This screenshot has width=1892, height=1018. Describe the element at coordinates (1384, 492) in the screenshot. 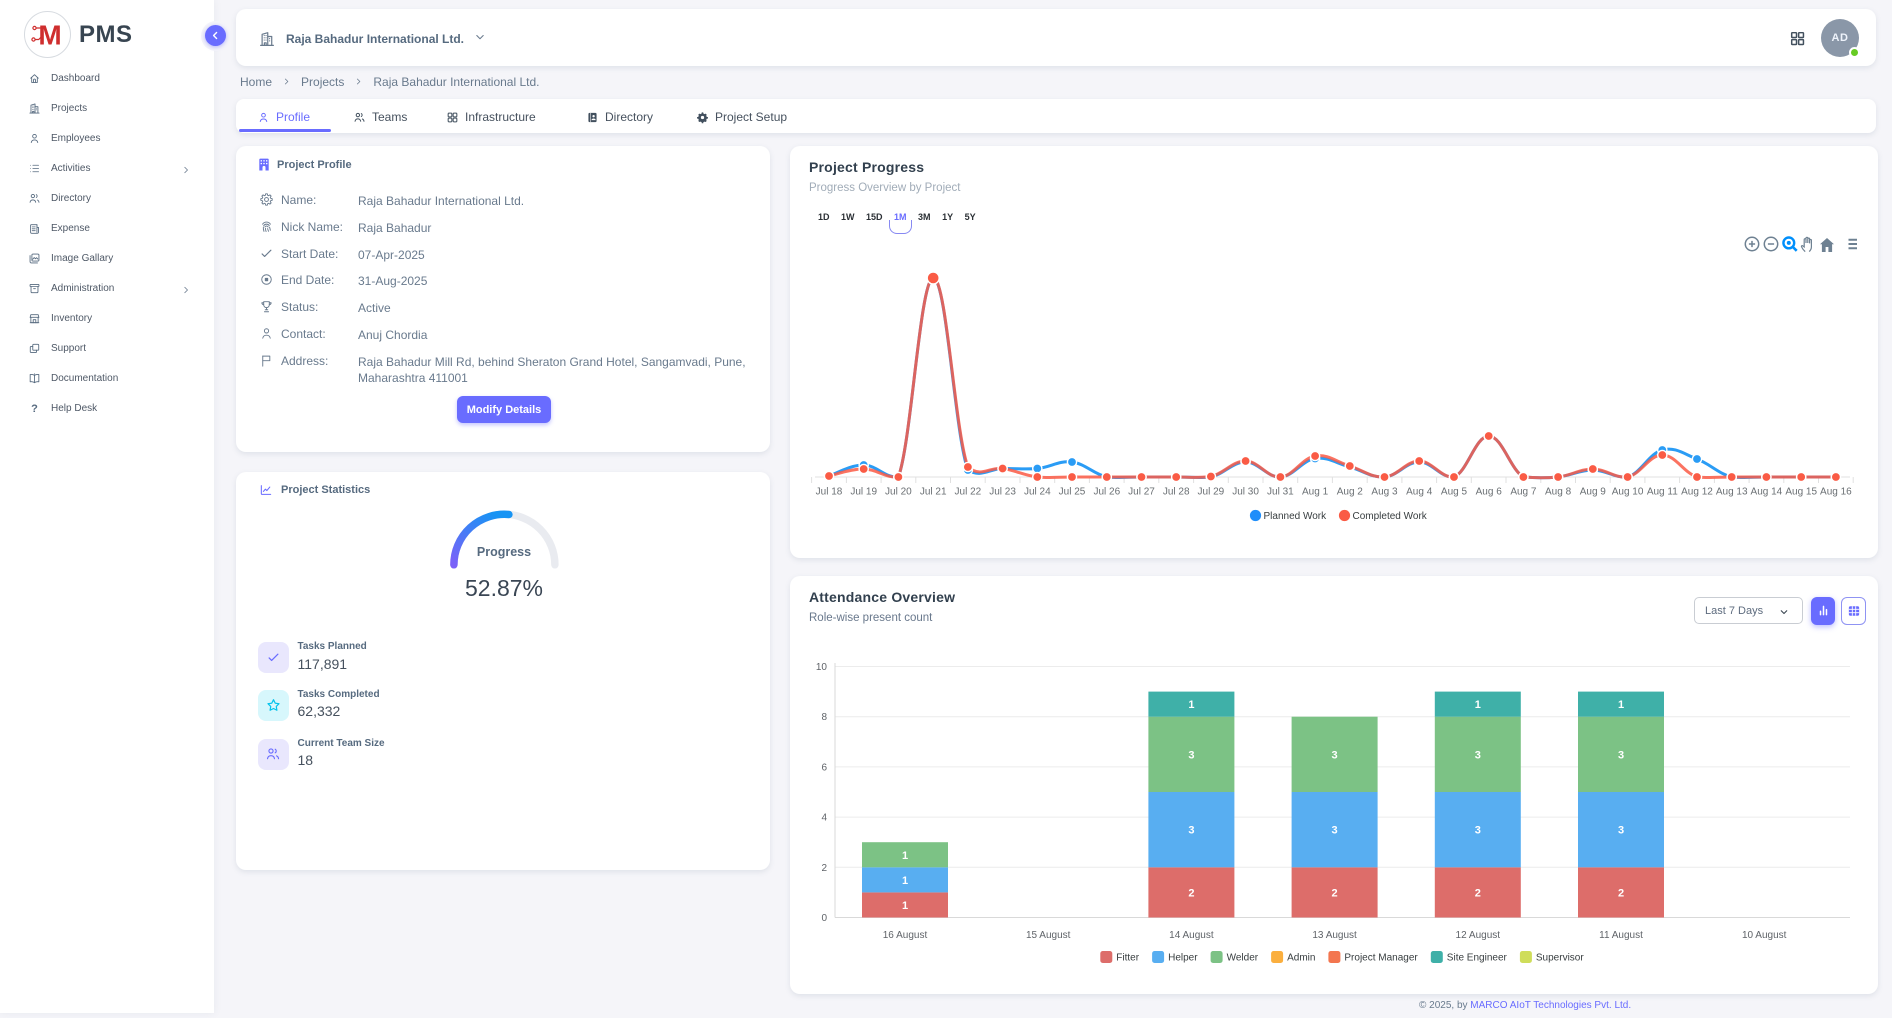

I see `svg-text: Aug 3` at that location.